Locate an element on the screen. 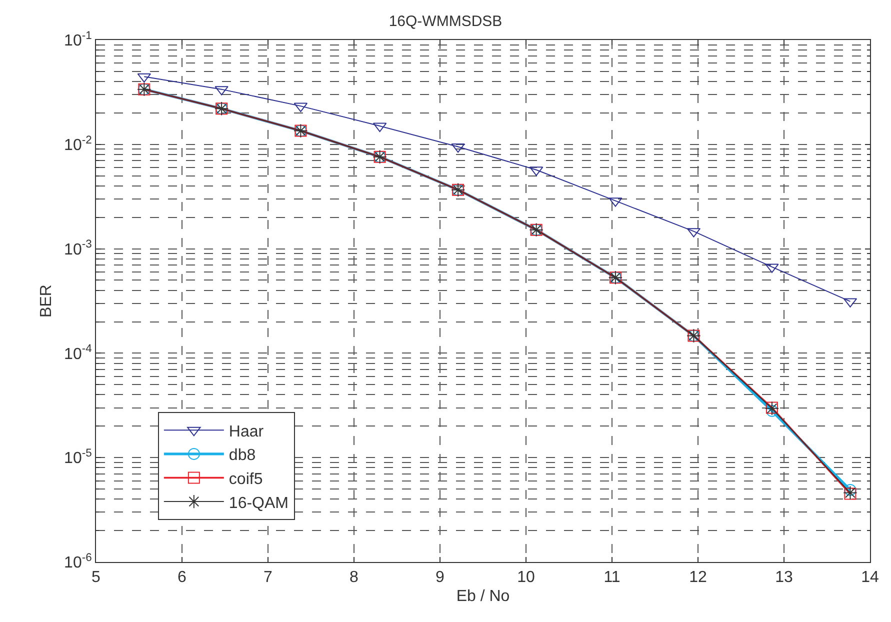  y-tick-label: 10$^{-3}$ is located at coordinates (78, 248).